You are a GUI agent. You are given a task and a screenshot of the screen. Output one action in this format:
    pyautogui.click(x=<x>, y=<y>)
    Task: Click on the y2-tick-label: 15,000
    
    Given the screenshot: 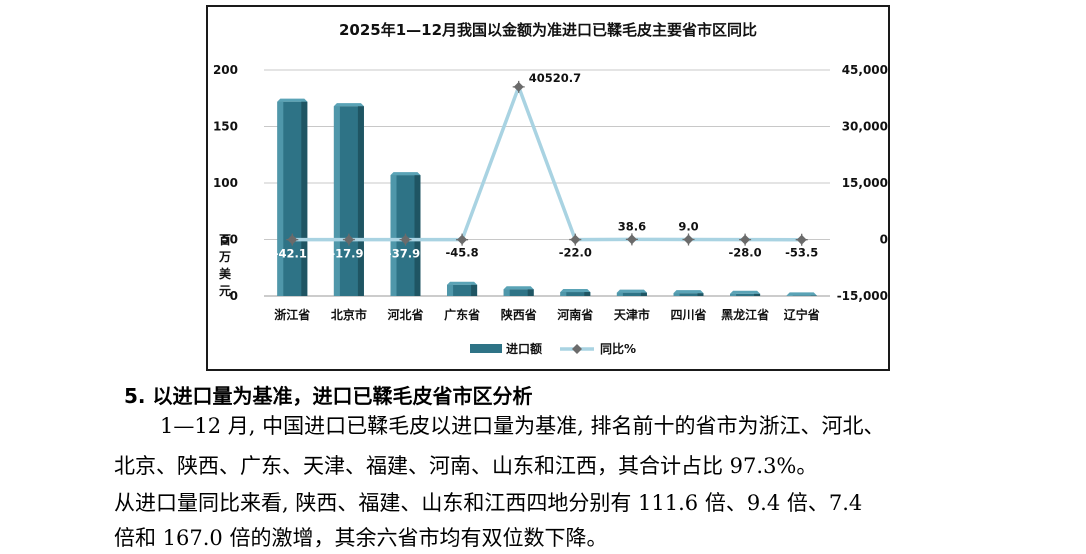 What is the action you would take?
    pyautogui.click(x=865, y=183)
    